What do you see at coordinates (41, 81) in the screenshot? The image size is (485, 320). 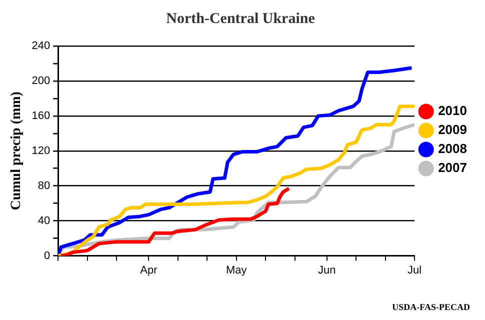 I see `y-tick-label: 200` at bounding box center [41, 81].